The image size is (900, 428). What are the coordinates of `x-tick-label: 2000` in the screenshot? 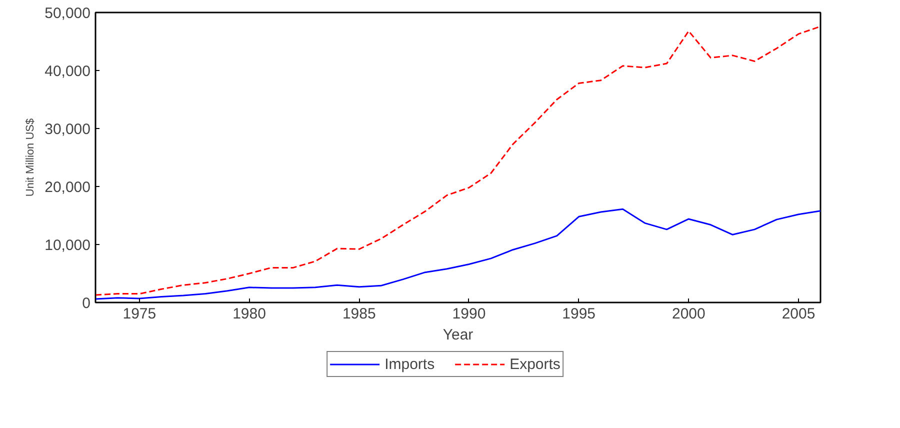 It's located at (689, 314).